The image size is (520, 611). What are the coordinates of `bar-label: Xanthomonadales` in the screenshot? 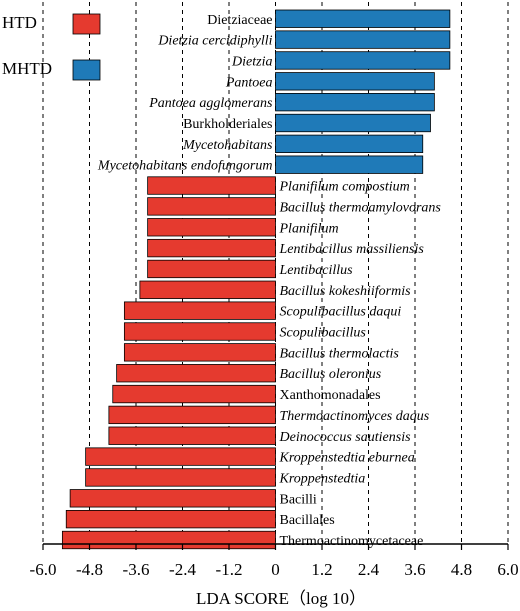 It's located at (330, 395).